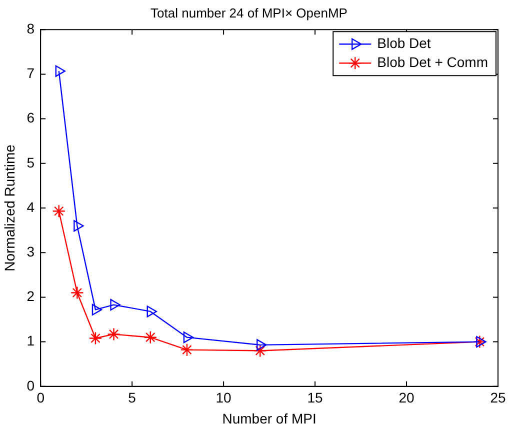 The width and height of the screenshot is (510, 428). I want to click on x-tick-label: 20, so click(406, 398).